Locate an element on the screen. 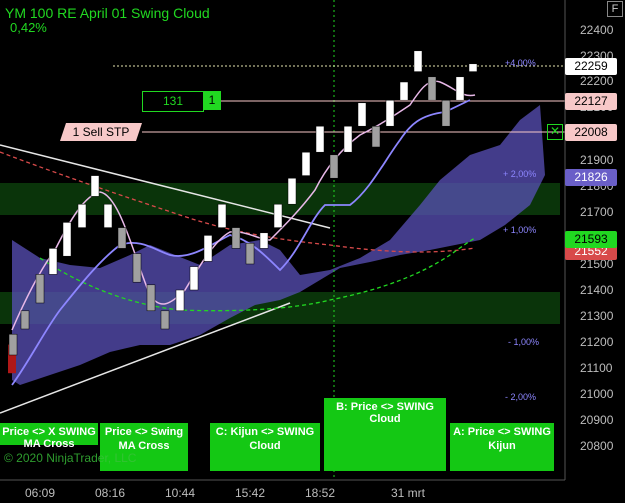 The image size is (625, 503). y-tick: 21500 is located at coordinates (597, 264).